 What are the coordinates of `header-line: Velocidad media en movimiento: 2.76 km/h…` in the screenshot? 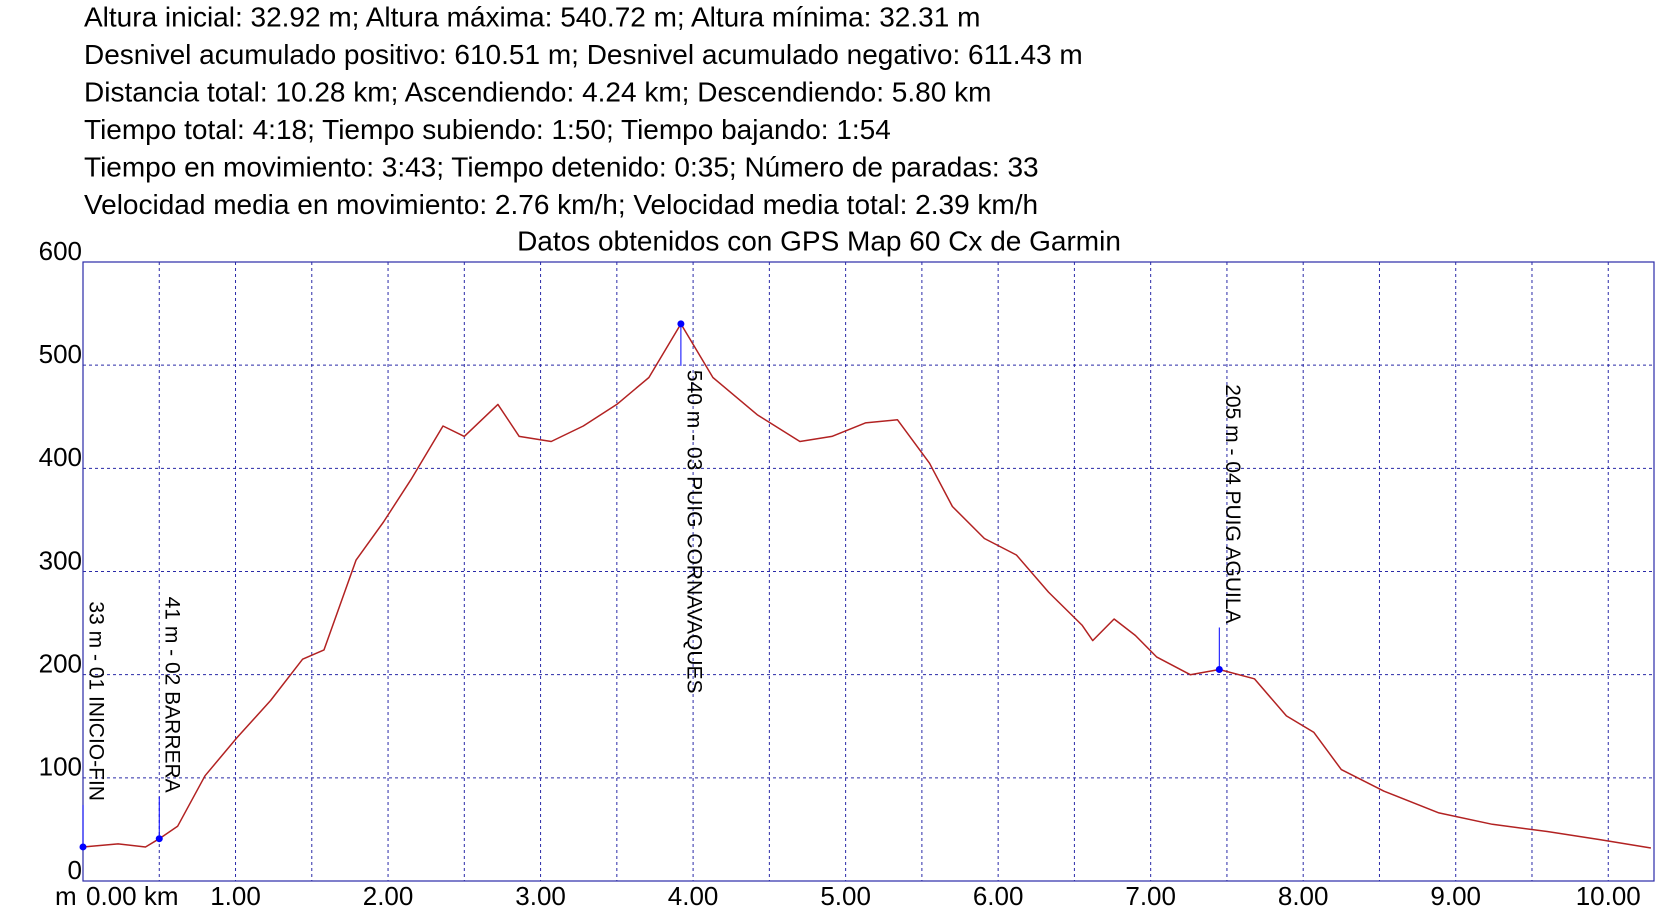 It's located at (561, 204).